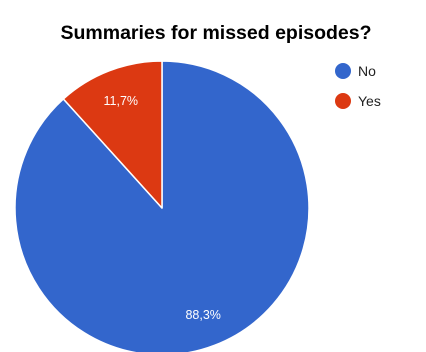  What do you see at coordinates (112, 134) in the screenshot?
I see `pie-slice-yes` at bounding box center [112, 134].